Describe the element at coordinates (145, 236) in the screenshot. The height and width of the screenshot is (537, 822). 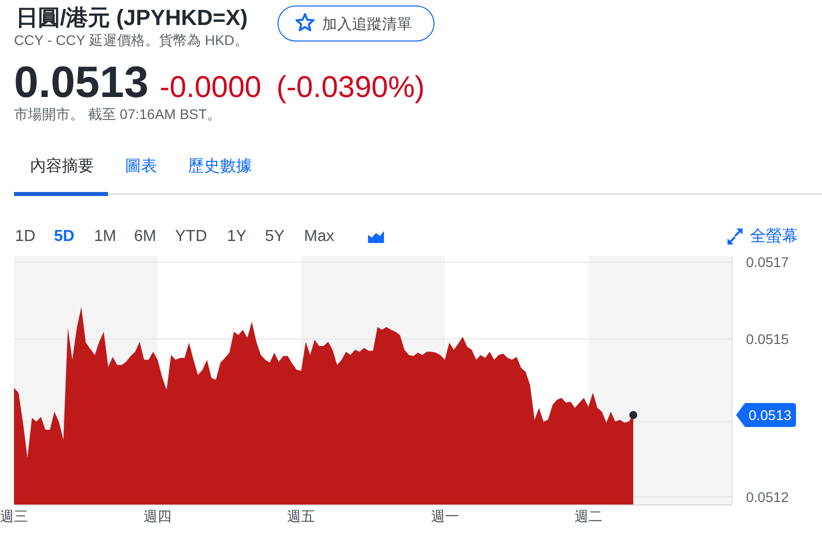
I see `text: 6M` at that location.